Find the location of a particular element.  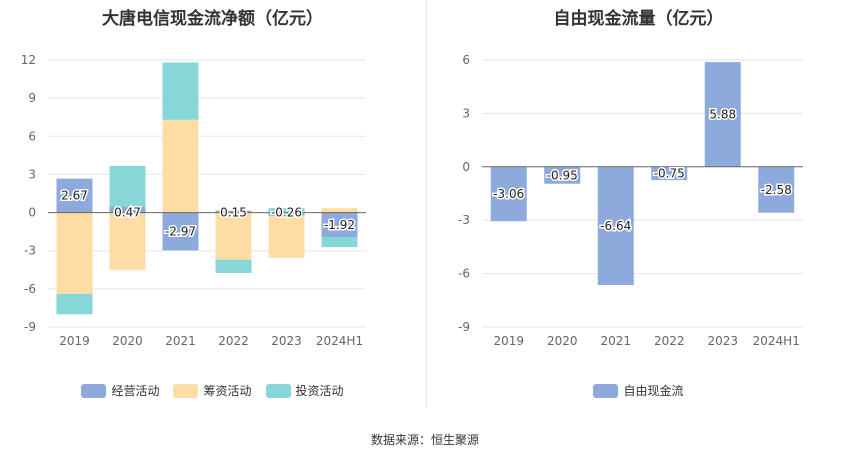

y-tick-label: 12 is located at coordinates (28, 60).